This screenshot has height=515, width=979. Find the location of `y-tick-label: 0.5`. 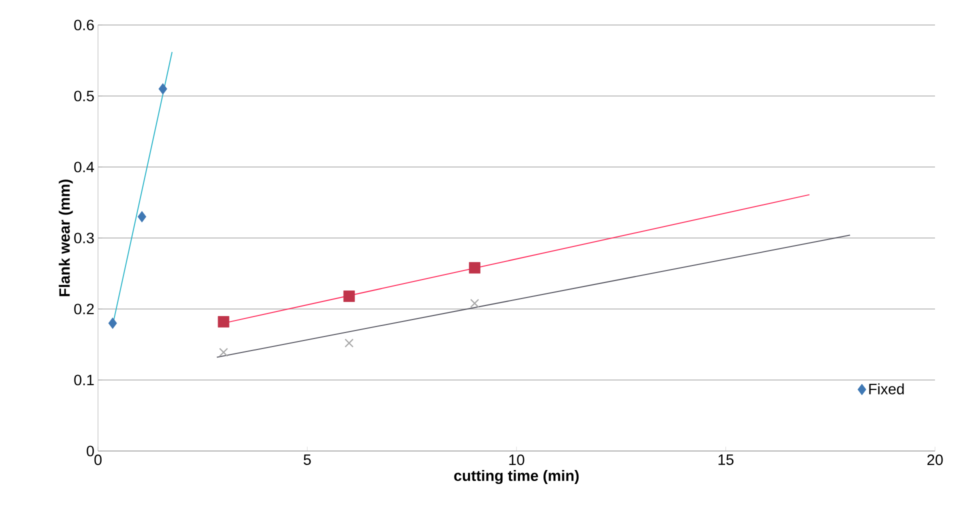

y-tick-label: 0.5 is located at coordinates (84, 96).